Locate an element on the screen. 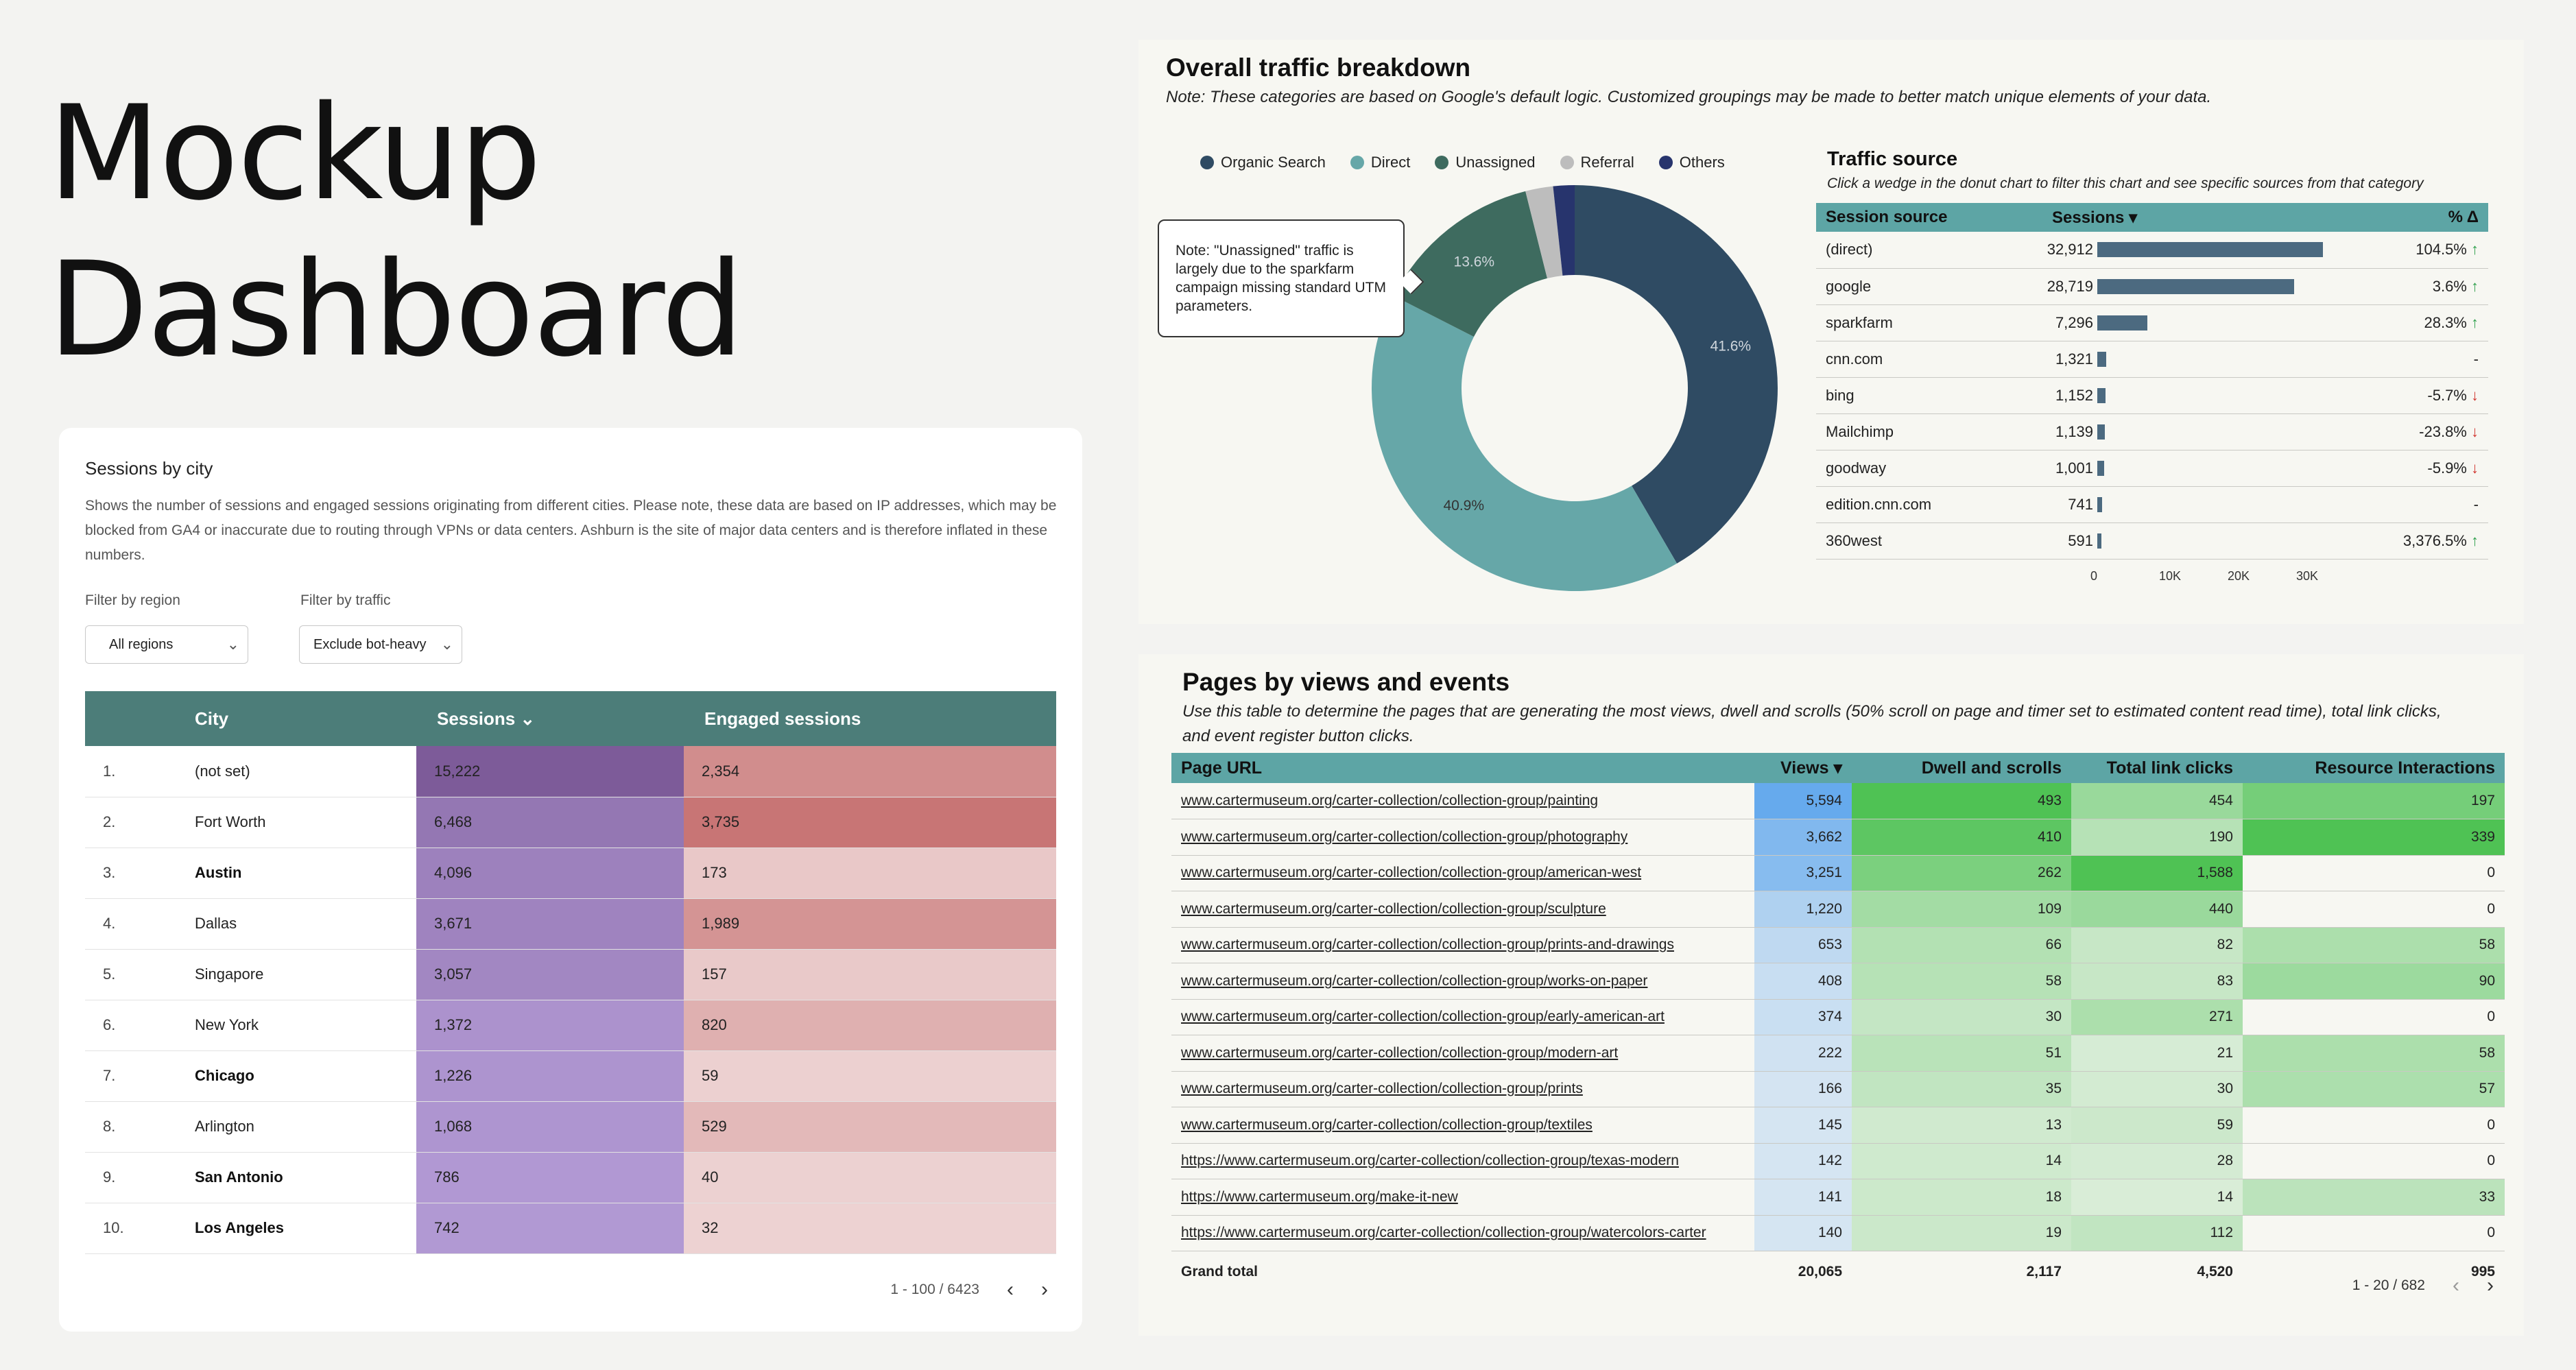  source-name: bing is located at coordinates (1929, 395).